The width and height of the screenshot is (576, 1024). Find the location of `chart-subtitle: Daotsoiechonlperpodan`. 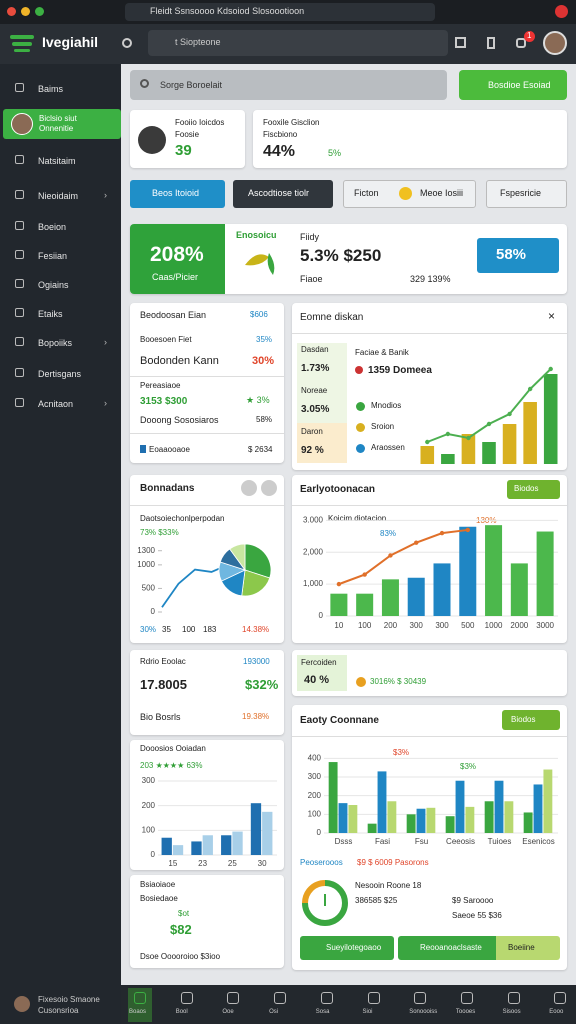

chart-subtitle: Daotsoiechonlperpodan is located at coordinates (182, 518).